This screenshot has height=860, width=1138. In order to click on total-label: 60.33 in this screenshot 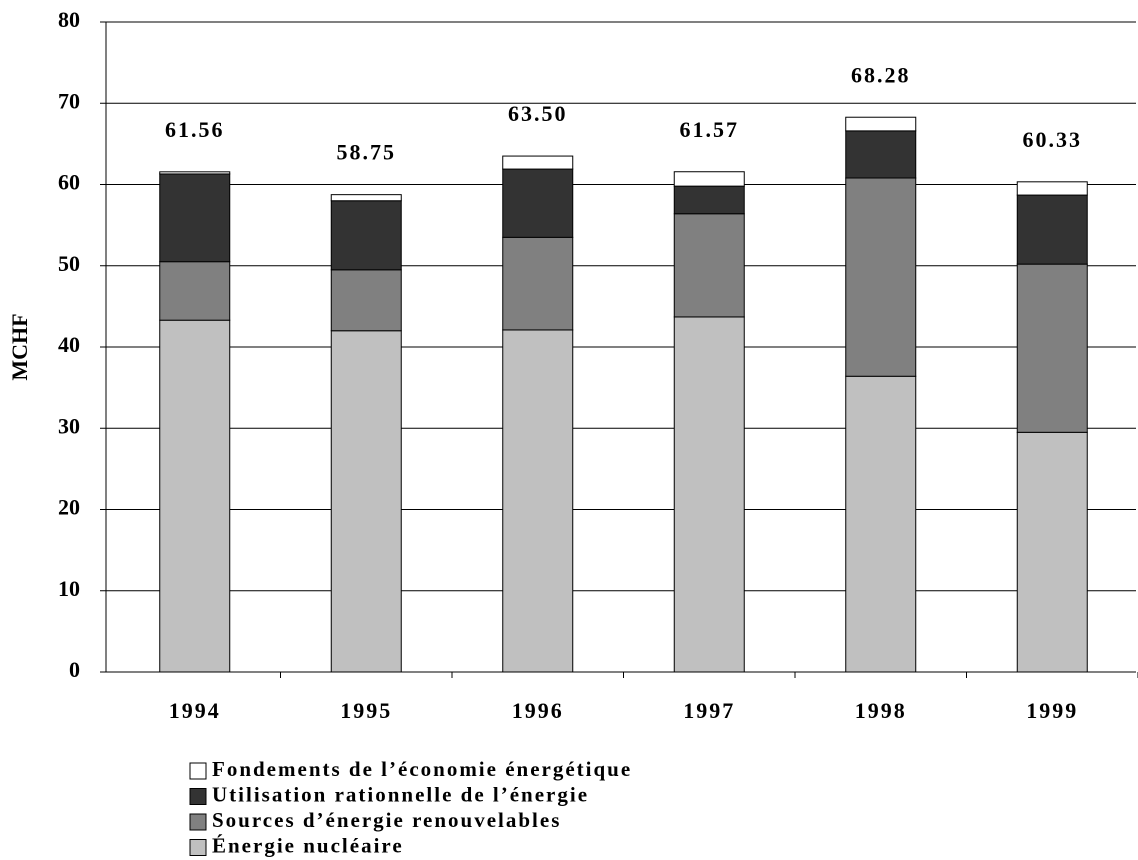, I will do `click(1053, 139)`.